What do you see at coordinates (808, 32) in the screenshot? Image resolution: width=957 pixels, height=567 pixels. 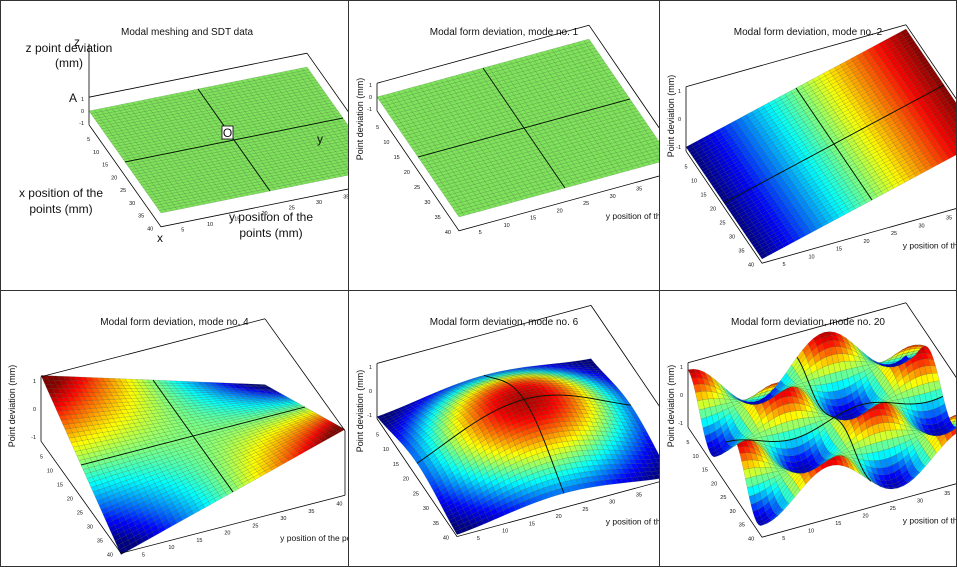 I see `chart-title: Modal form deviation, mode no. 2` at bounding box center [808, 32].